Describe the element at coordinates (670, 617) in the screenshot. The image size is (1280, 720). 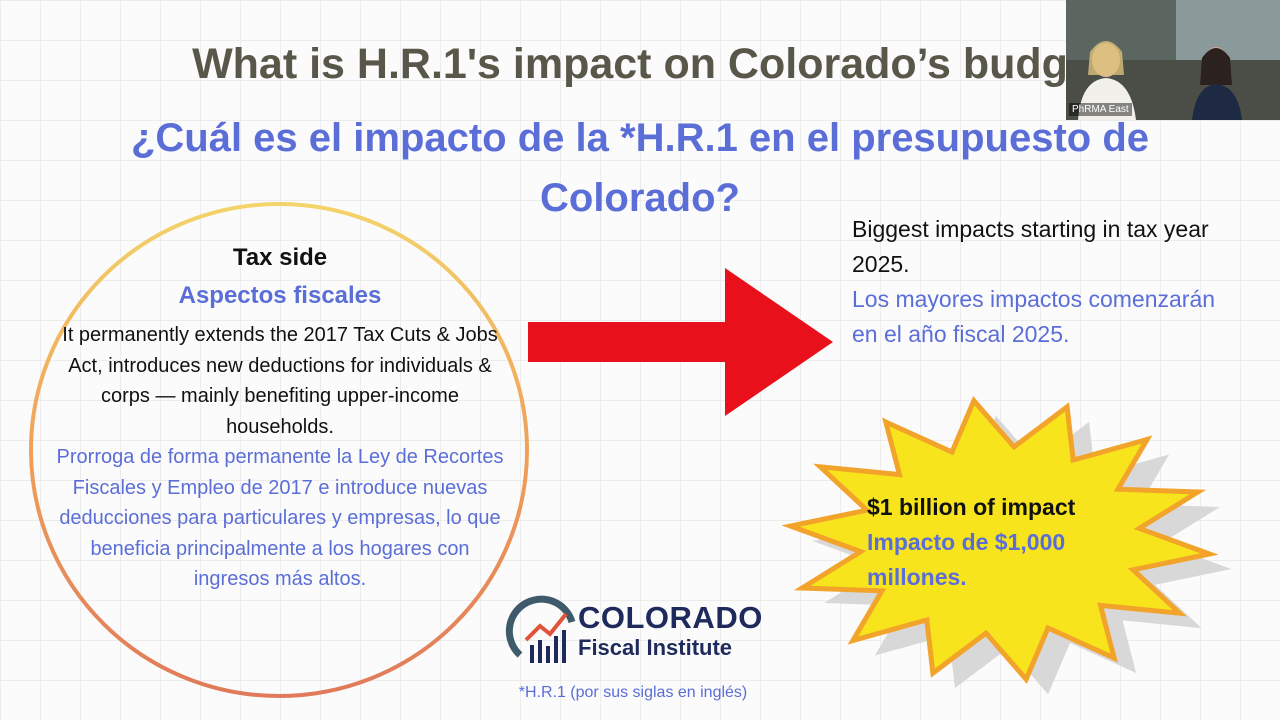
I see `logo-name: COLORADO` at that location.